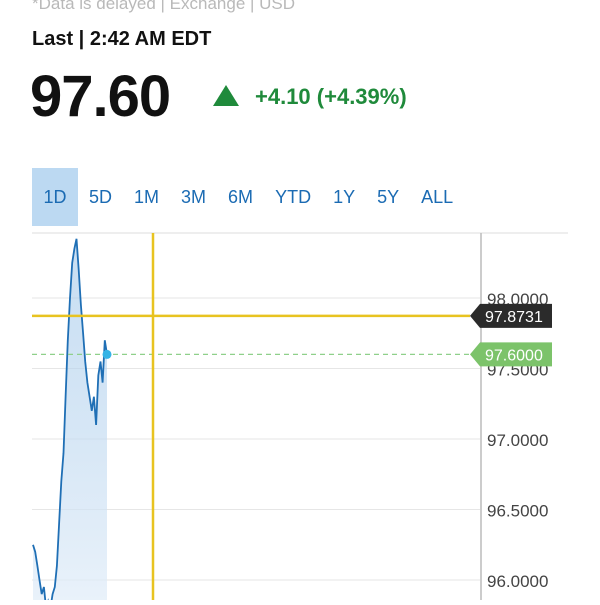 The width and height of the screenshot is (600, 605). Describe the element at coordinates (101, 196) in the screenshot. I see `tab-5d: 5D` at that location.